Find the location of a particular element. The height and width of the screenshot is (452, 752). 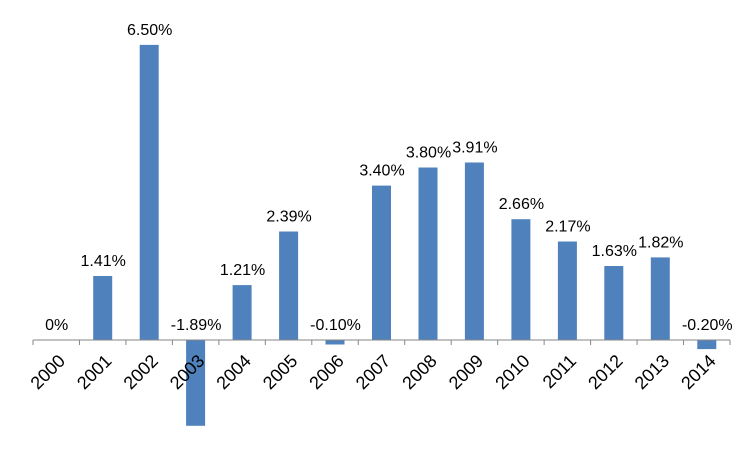

data-label-2009: 3.91% is located at coordinates (474, 148).